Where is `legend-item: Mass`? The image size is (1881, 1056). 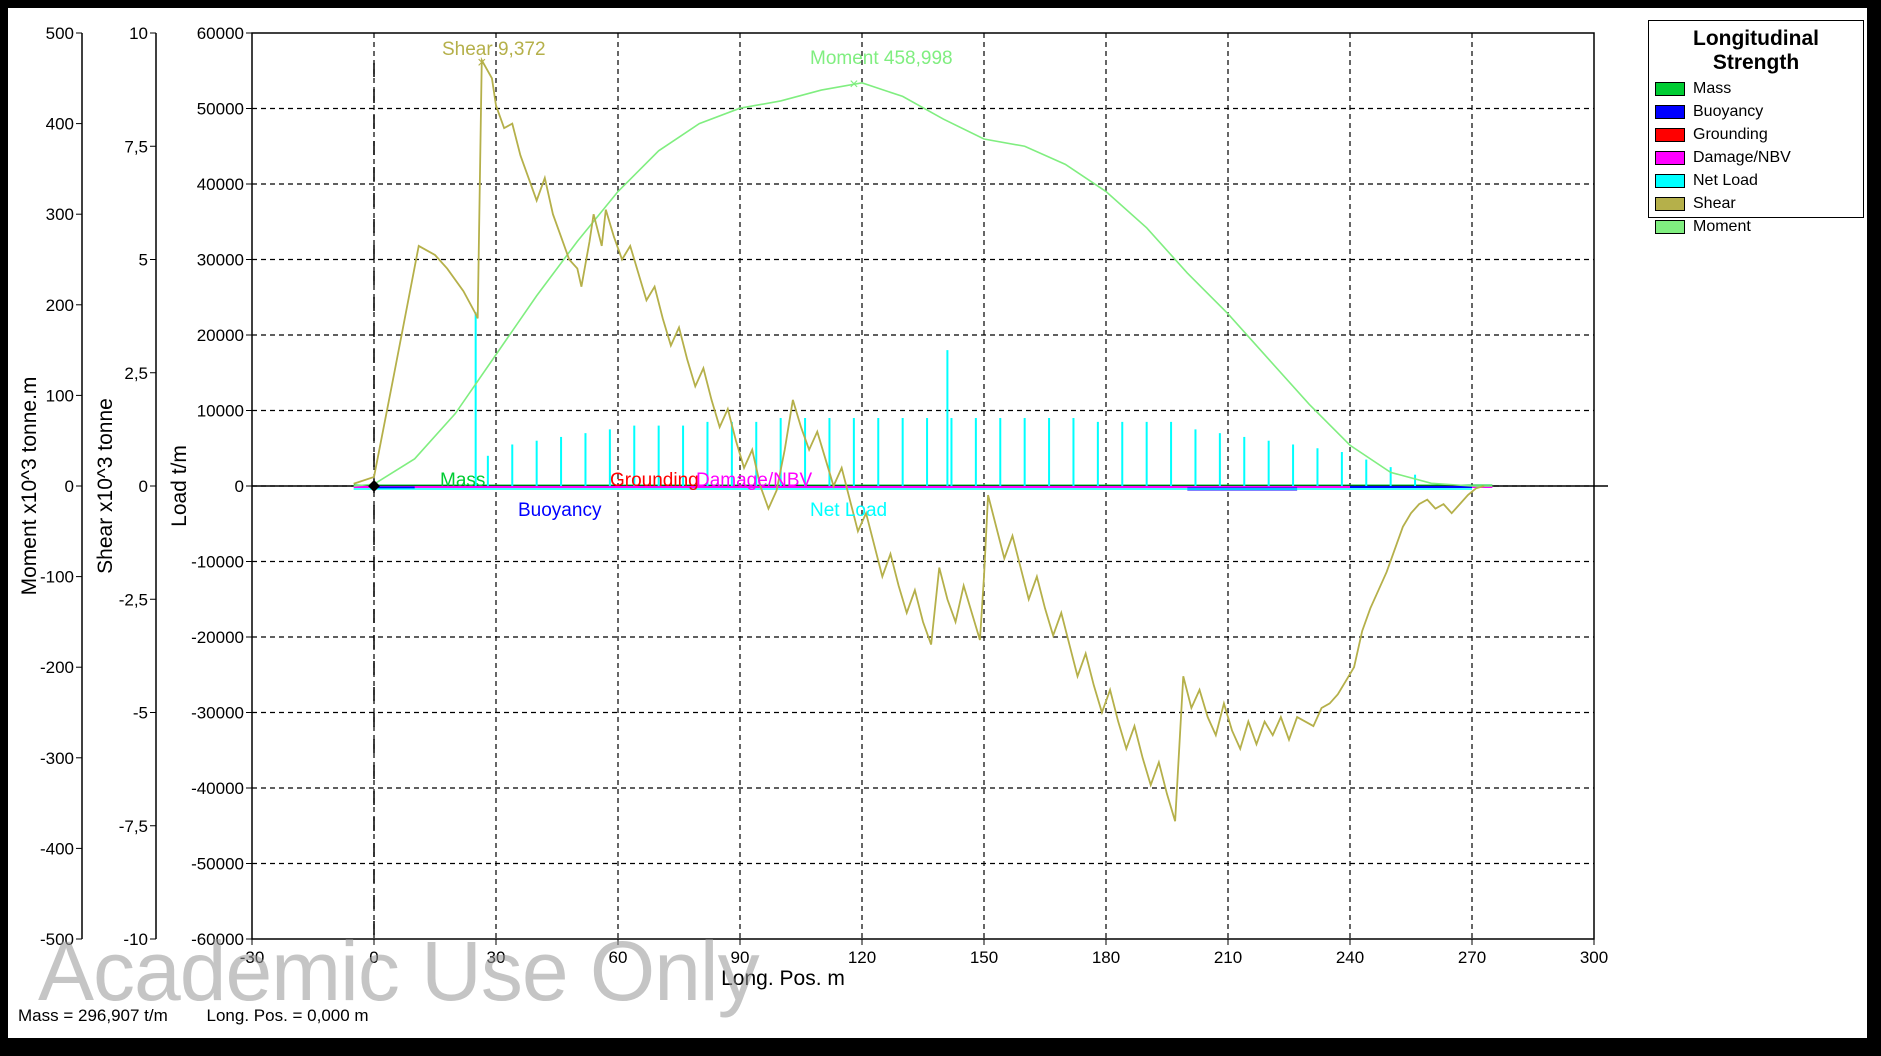 legend-item: Mass is located at coordinates (1756, 88).